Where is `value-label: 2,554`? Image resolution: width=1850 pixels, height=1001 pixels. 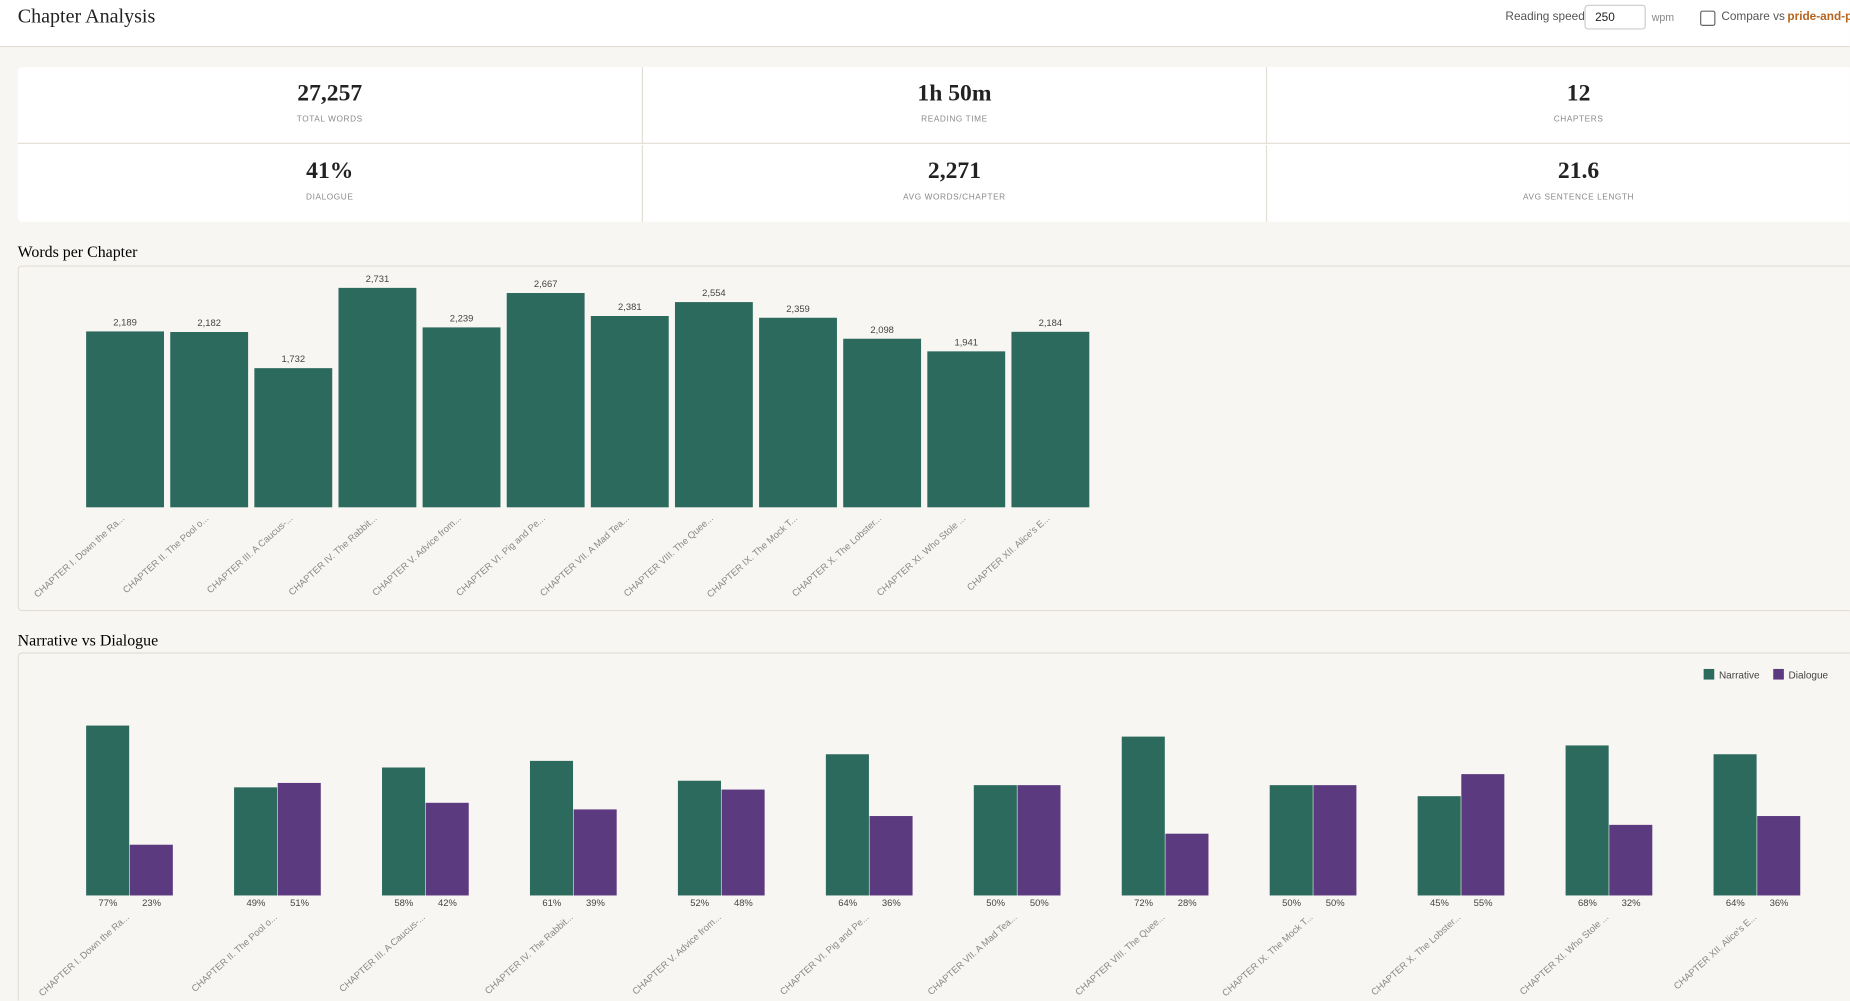
value-label: 2,554 is located at coordinates (714, 292).